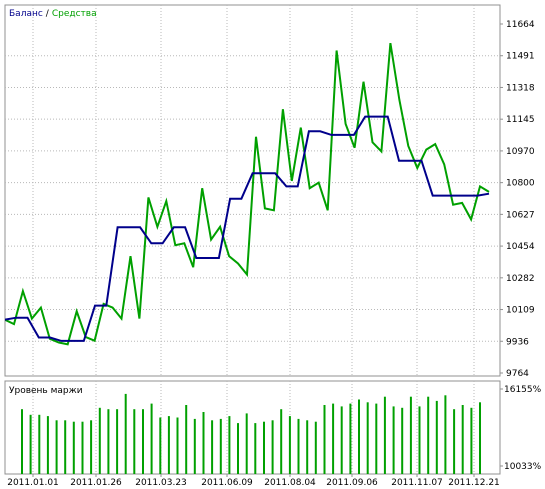 The image size is (545, 489). Describe the element at coordinates (520, 184) in the screenshot. I see `y-tick-label: 10800` at that location.